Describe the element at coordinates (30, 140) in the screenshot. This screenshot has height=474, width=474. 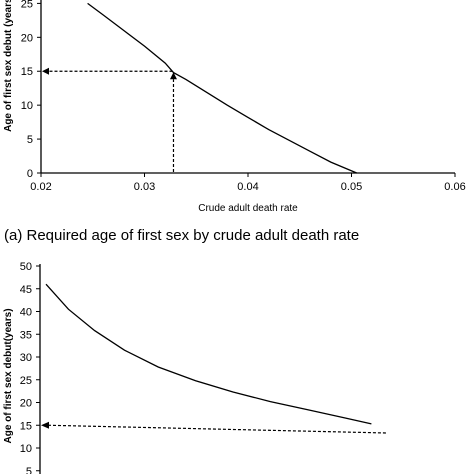
I see `chart-a-y-tick-label: 5` at that location.